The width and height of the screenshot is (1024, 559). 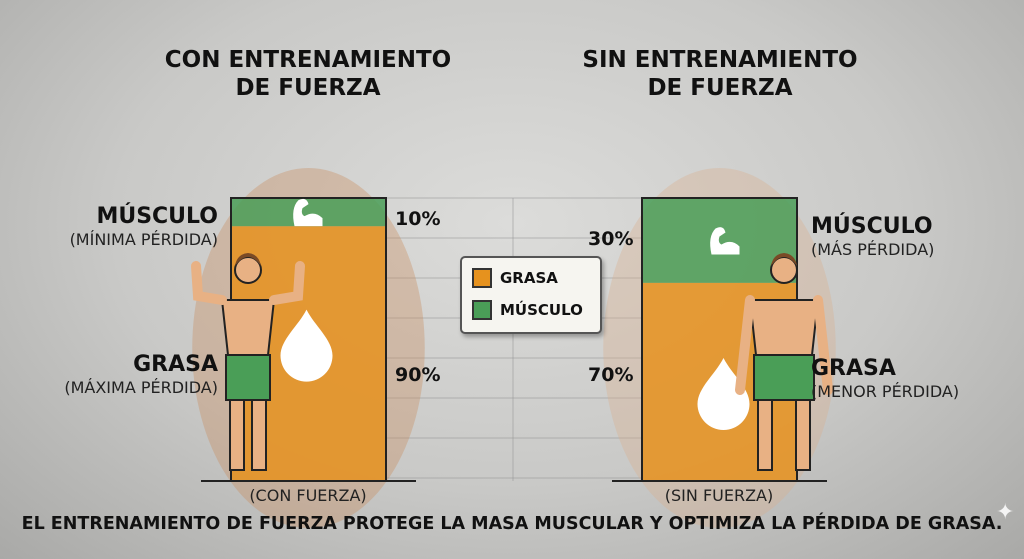 I want to click on title-right-line2: DE FUERZA, so click(x=720, y=88).